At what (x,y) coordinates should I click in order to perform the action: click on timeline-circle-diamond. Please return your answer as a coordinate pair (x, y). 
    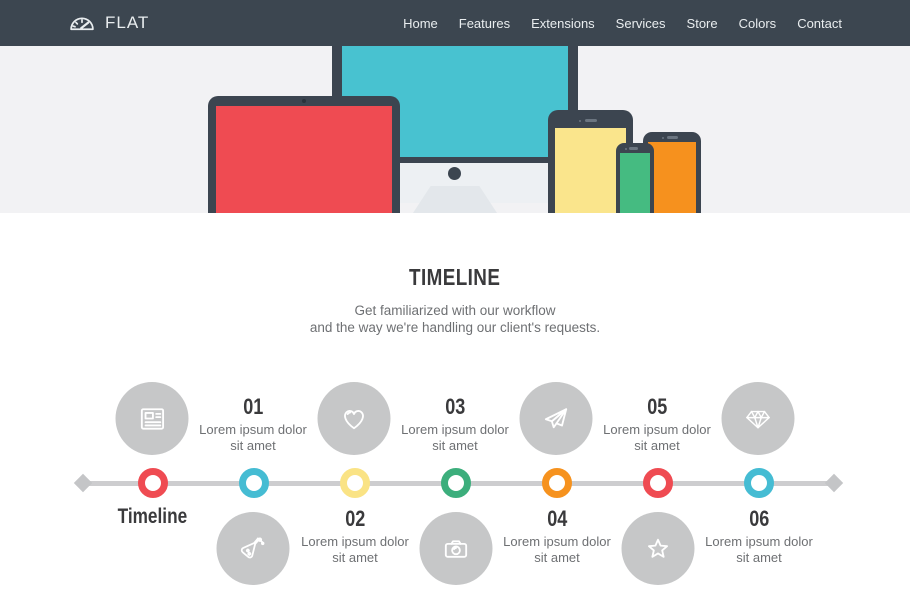
    Looking at the image, I should click on (758, 418).